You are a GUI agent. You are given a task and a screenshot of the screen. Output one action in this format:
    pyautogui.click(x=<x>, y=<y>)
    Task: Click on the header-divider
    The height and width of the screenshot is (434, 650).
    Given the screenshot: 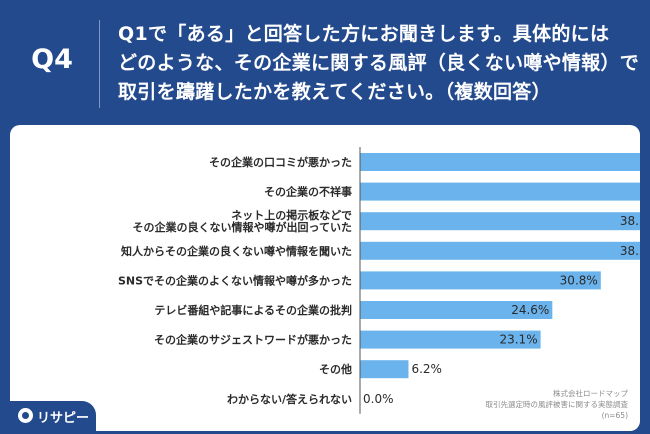 What is the action you would take?
    pyautogui.click(x=99, y=64)
    